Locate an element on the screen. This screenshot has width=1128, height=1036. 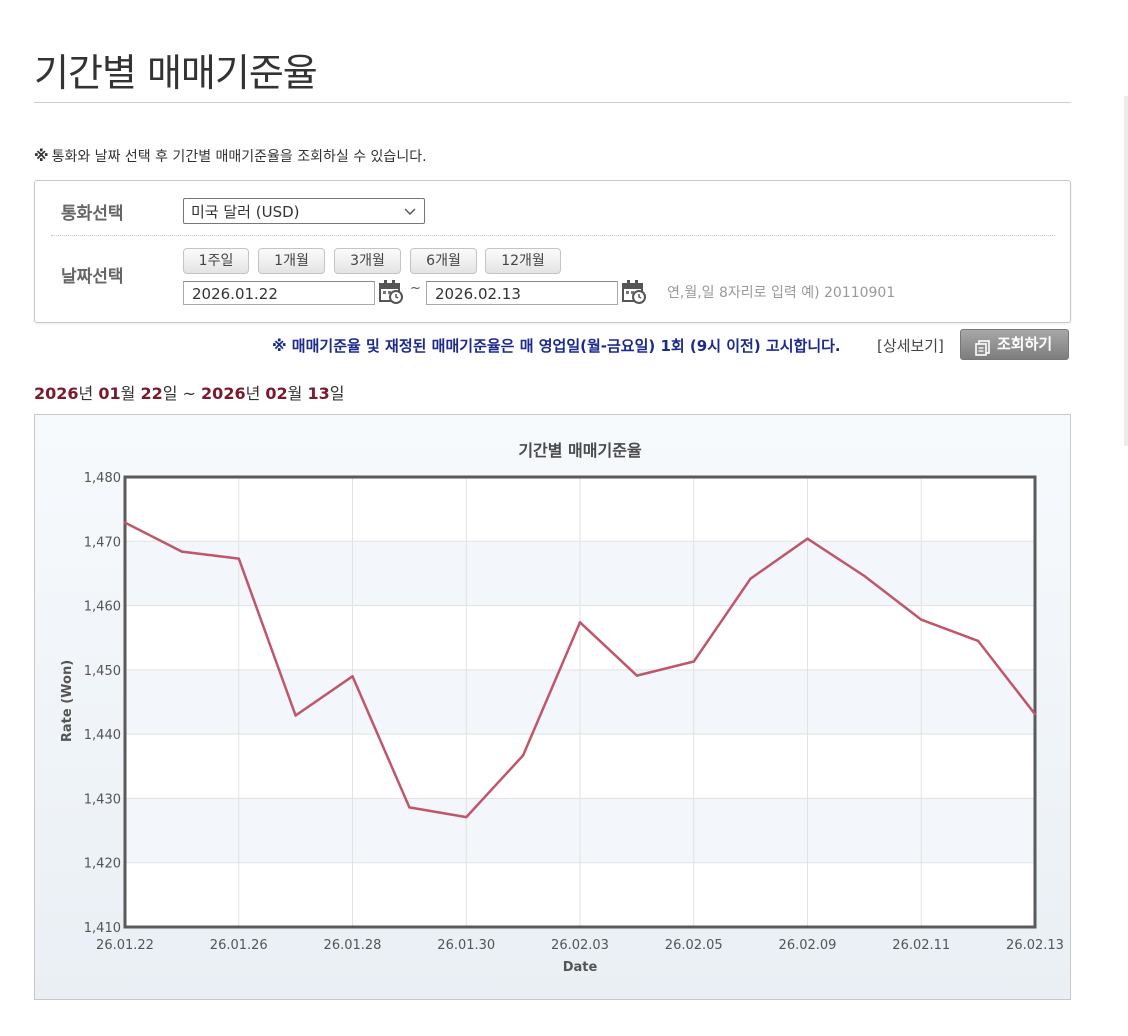
title-divider is located at coordinates (552, 102).